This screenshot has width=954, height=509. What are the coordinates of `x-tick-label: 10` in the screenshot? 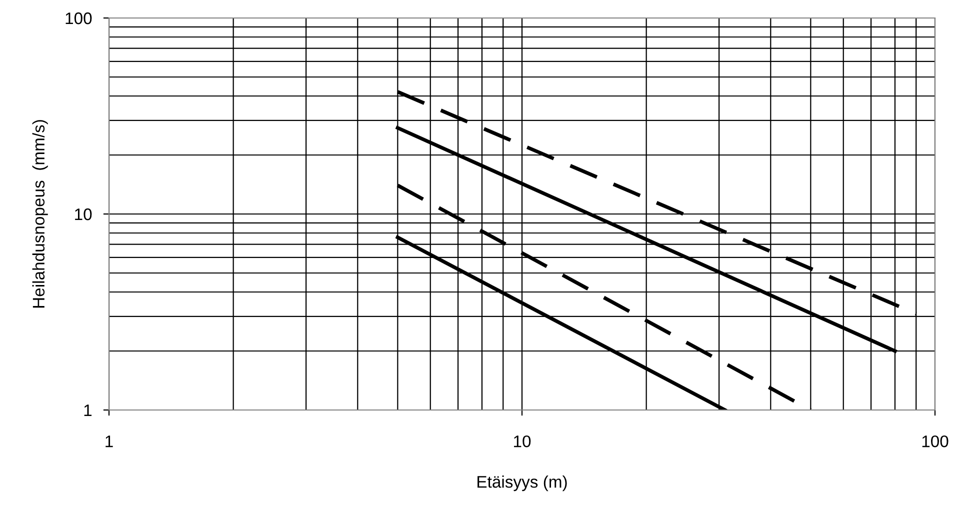 It's located at (522, 441).